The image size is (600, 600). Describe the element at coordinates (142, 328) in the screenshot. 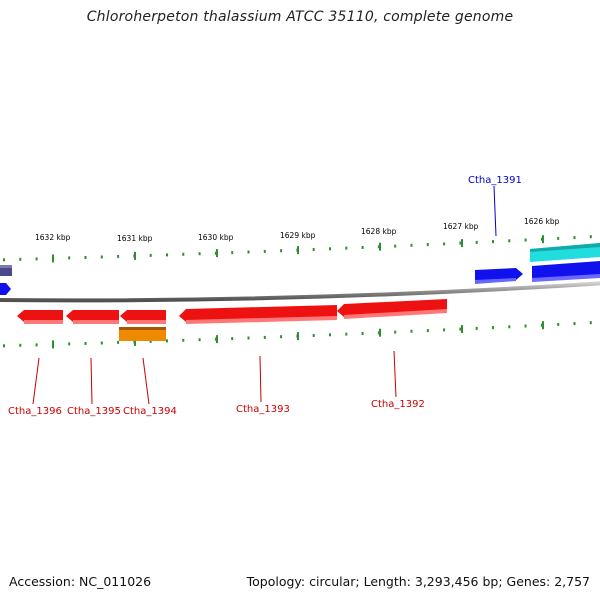

I see `gene-orange-top` at that location.